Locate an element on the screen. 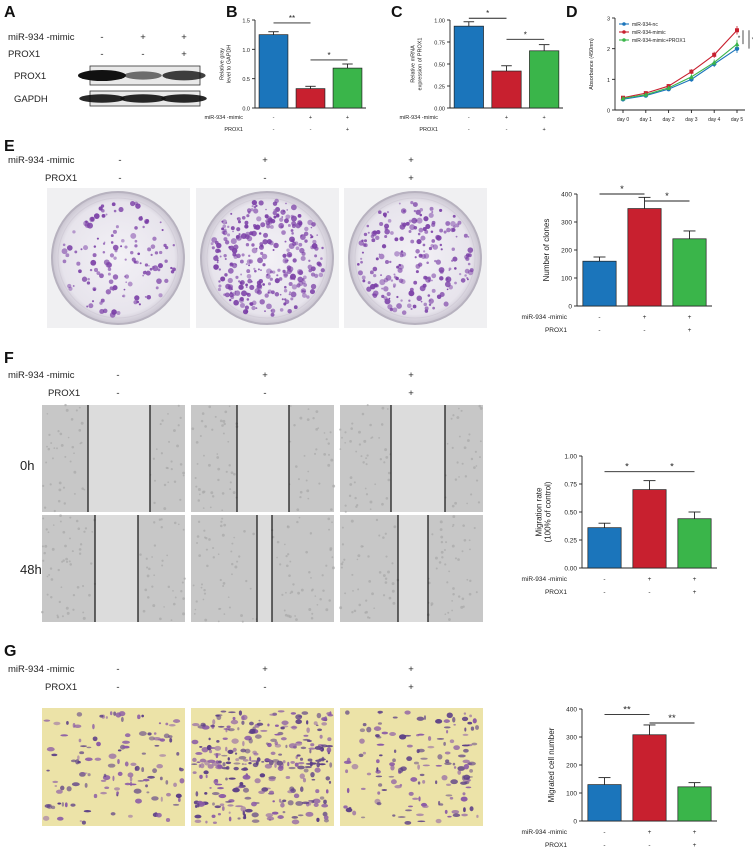 This screenshot has height=852, width=753. panel-f-row-label-prox1: PROX1 is located at coordinates (64, 393).